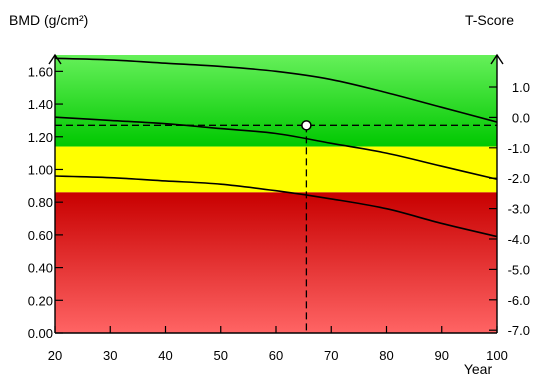 Image resolution: width=539 pixels, height=378 pixels. I want to click on x-tick-label: 30, so click(110, 355).